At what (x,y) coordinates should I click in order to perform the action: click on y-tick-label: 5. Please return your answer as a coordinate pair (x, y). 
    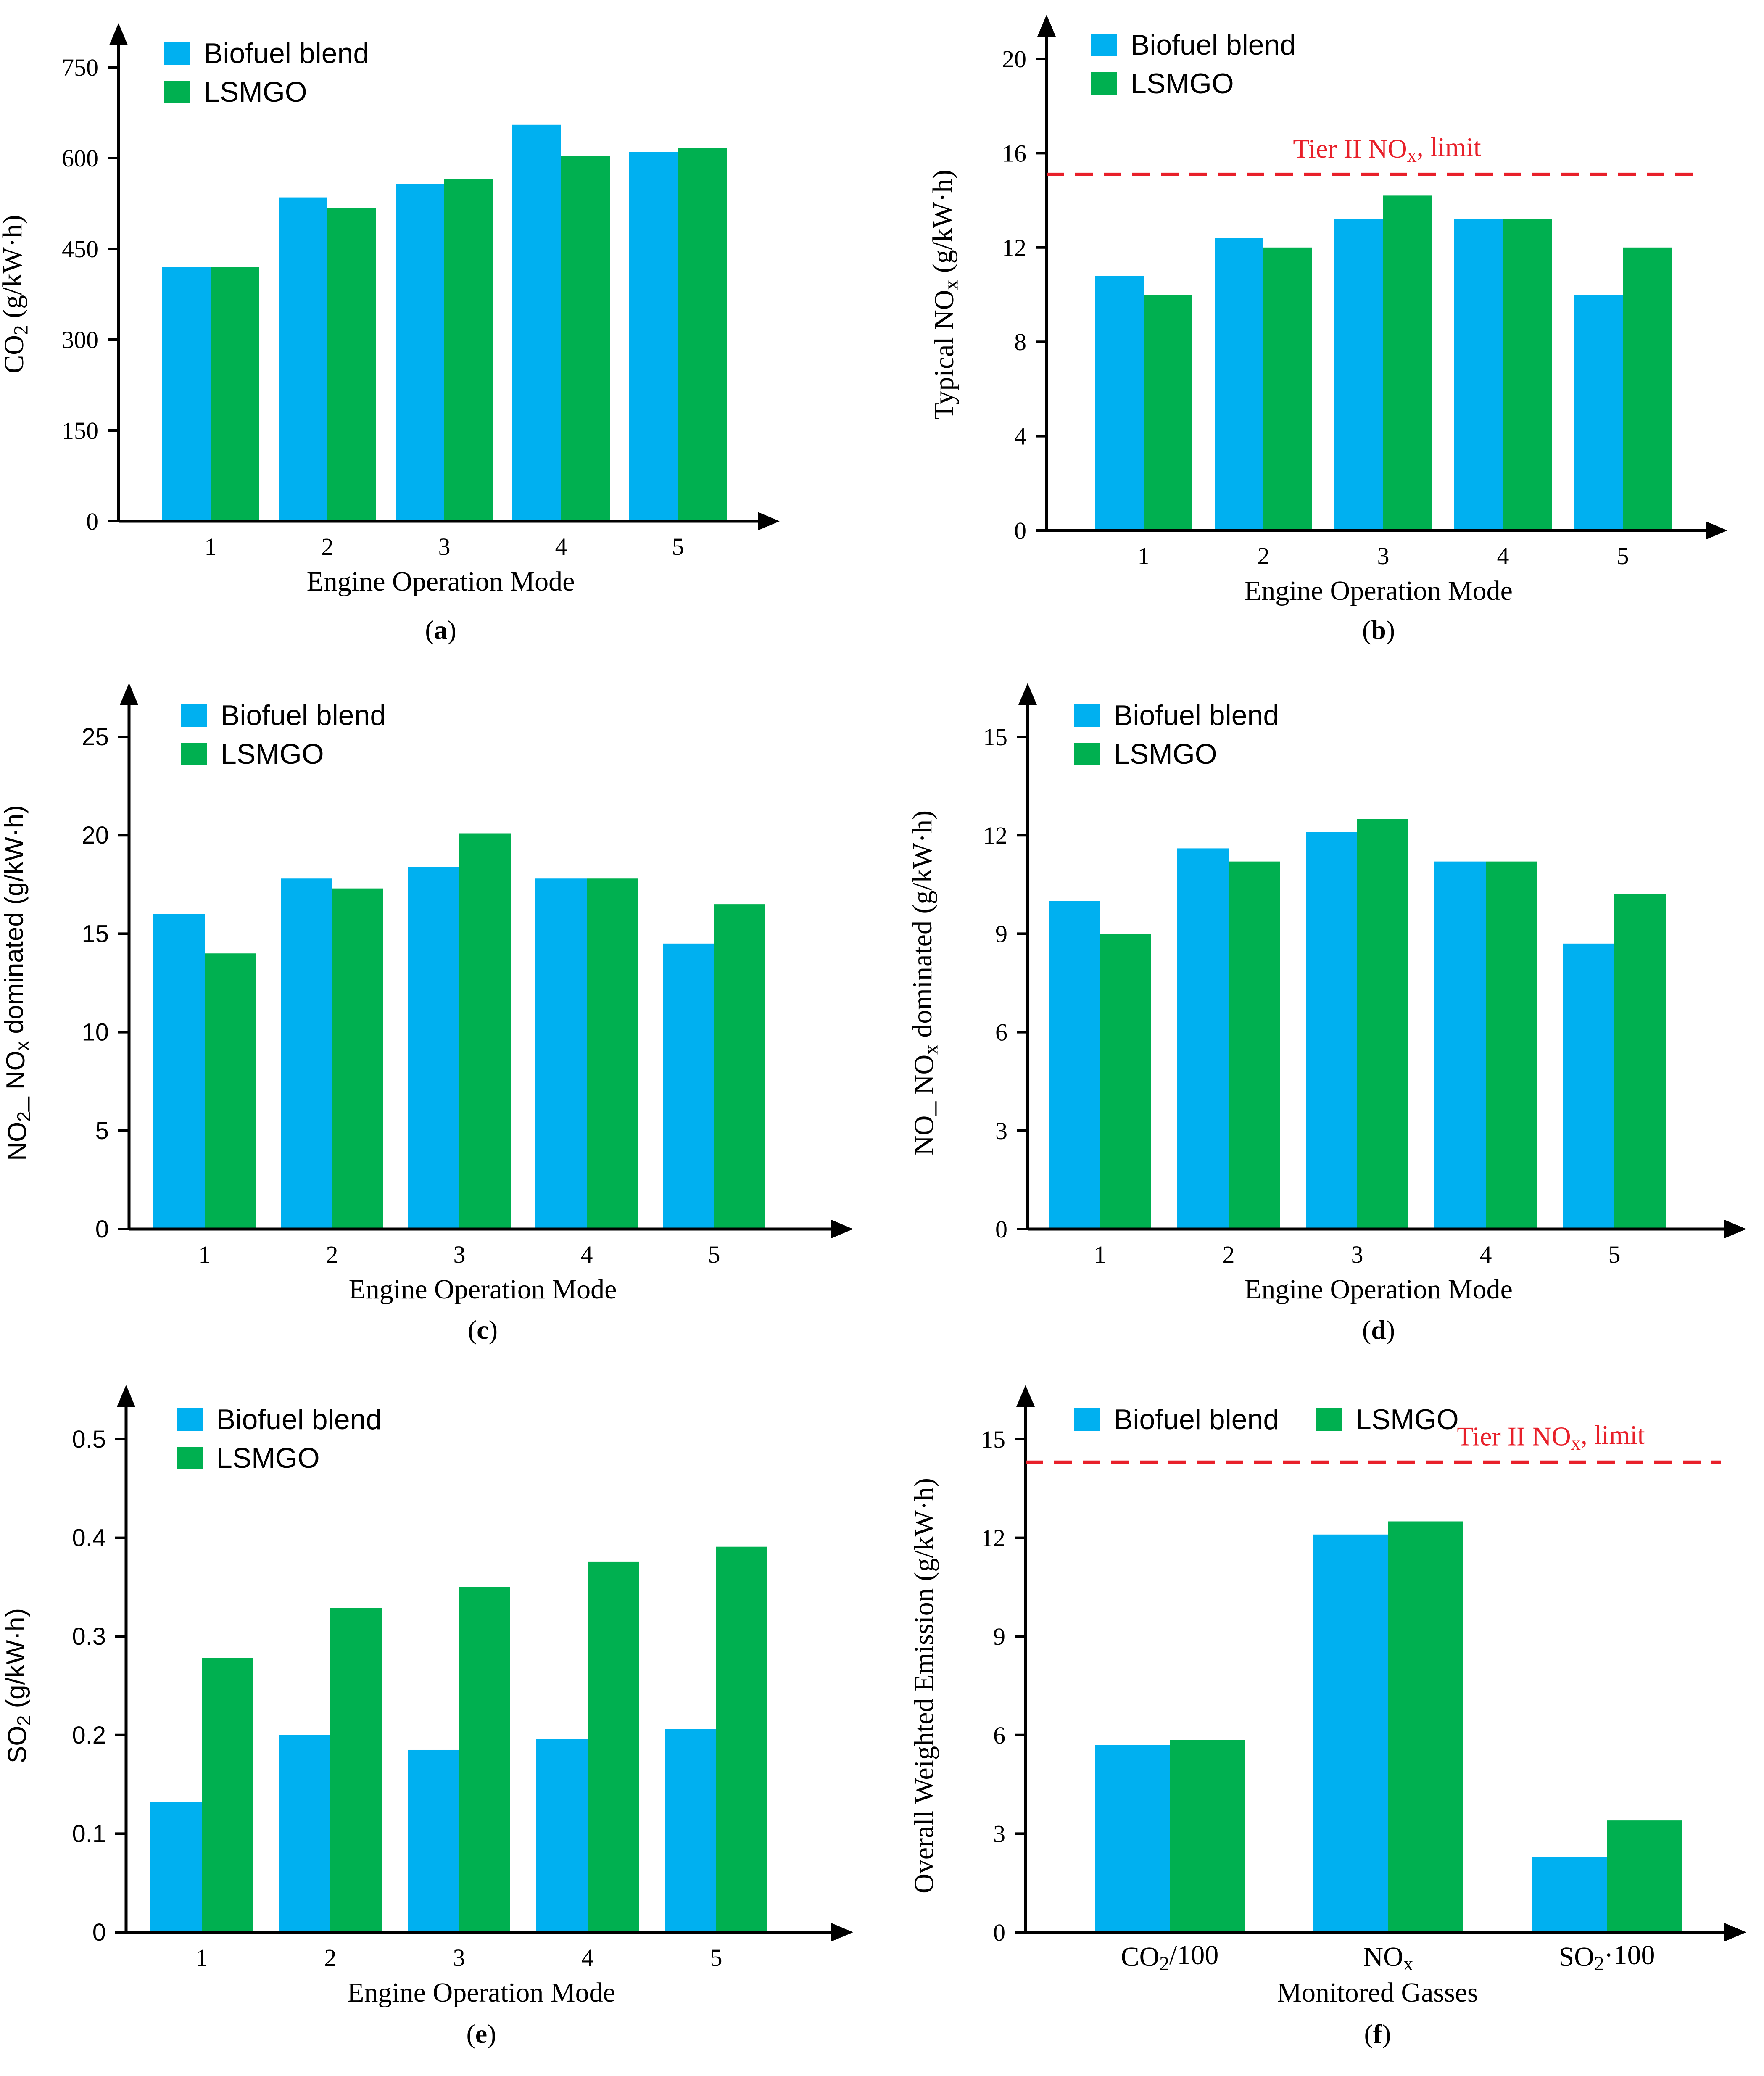
    Looking at the image, I should click on (102, 1131).